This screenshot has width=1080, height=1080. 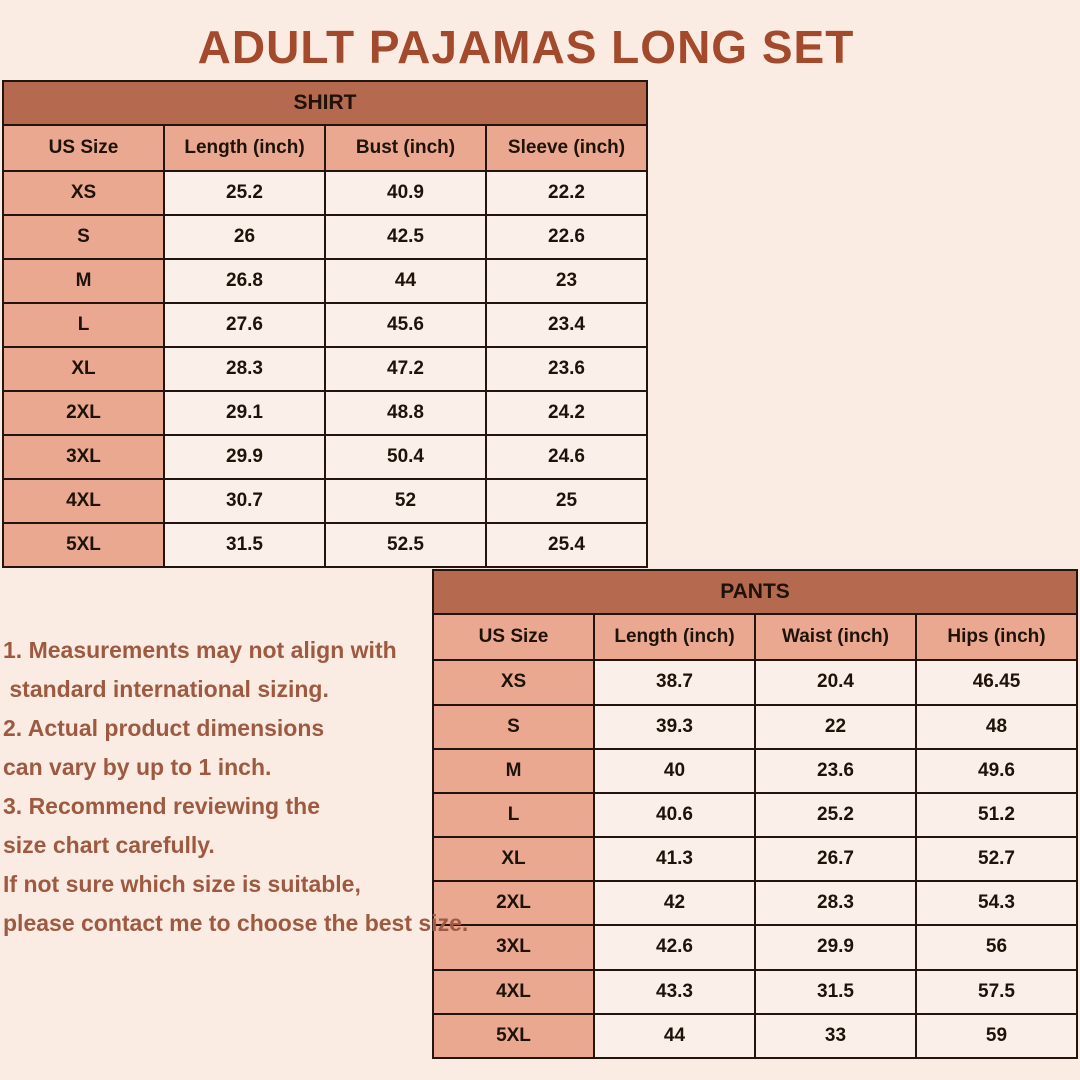 I want to click on table-cell: 24.6, so click(x=566, y=457).